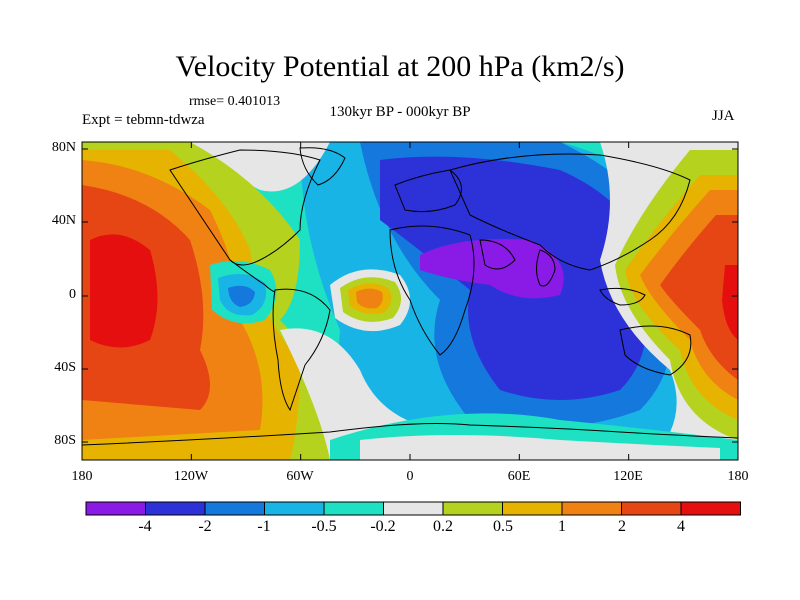 This screenshot has width=800, height=600. Describe the element at coordinates (191, 476) in the screenshot. I see `lon-tick-label: 120W` at that location.